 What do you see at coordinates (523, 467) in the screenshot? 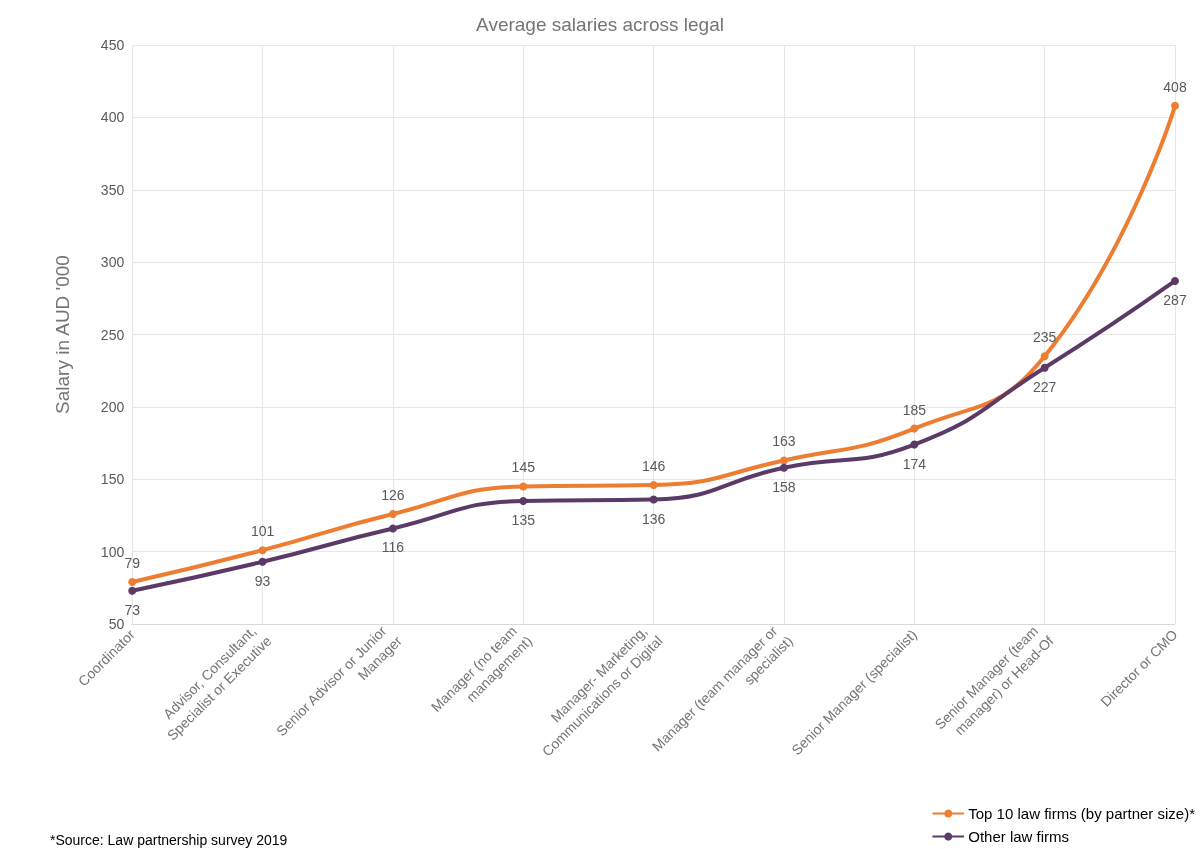
I see `data-label: 145` at bounding box center [523, 467].